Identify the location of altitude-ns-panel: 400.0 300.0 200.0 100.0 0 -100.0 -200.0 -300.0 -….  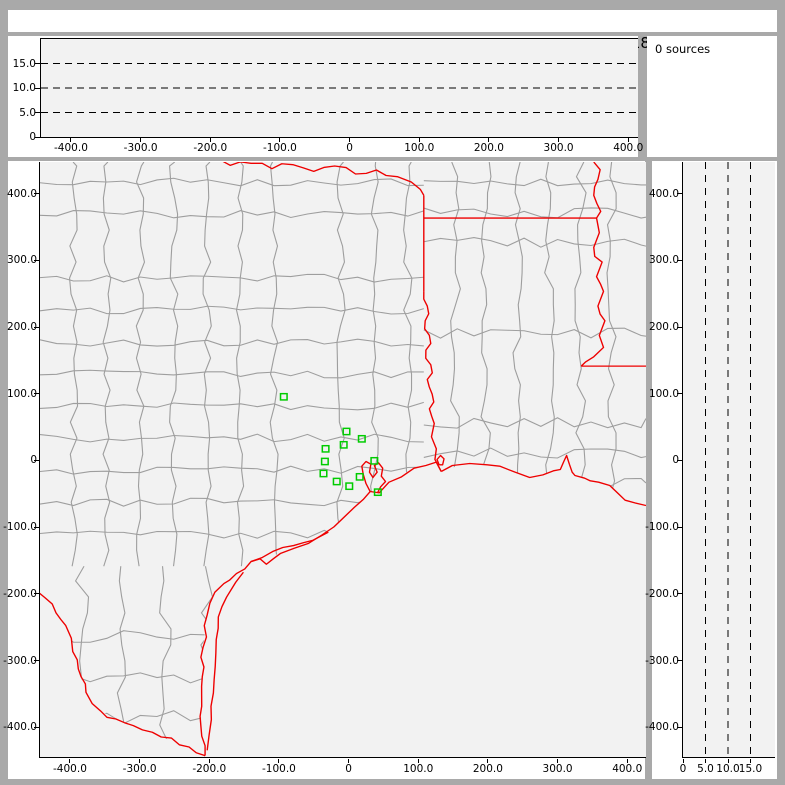
(711, 470).